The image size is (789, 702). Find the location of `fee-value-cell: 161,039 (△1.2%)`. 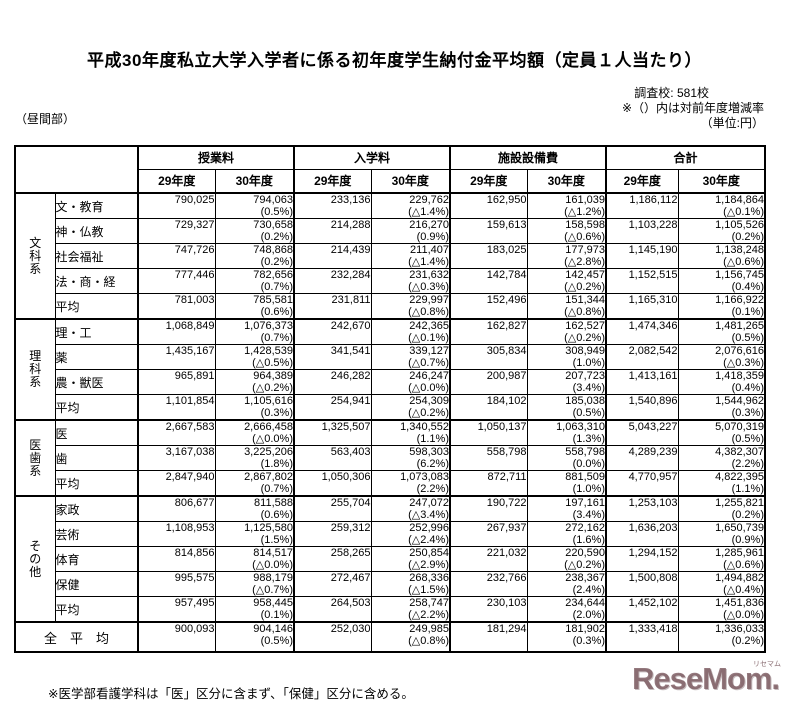

fee-value-cell: 161,039 (△1.2%) is located at coordinates (566, 205).